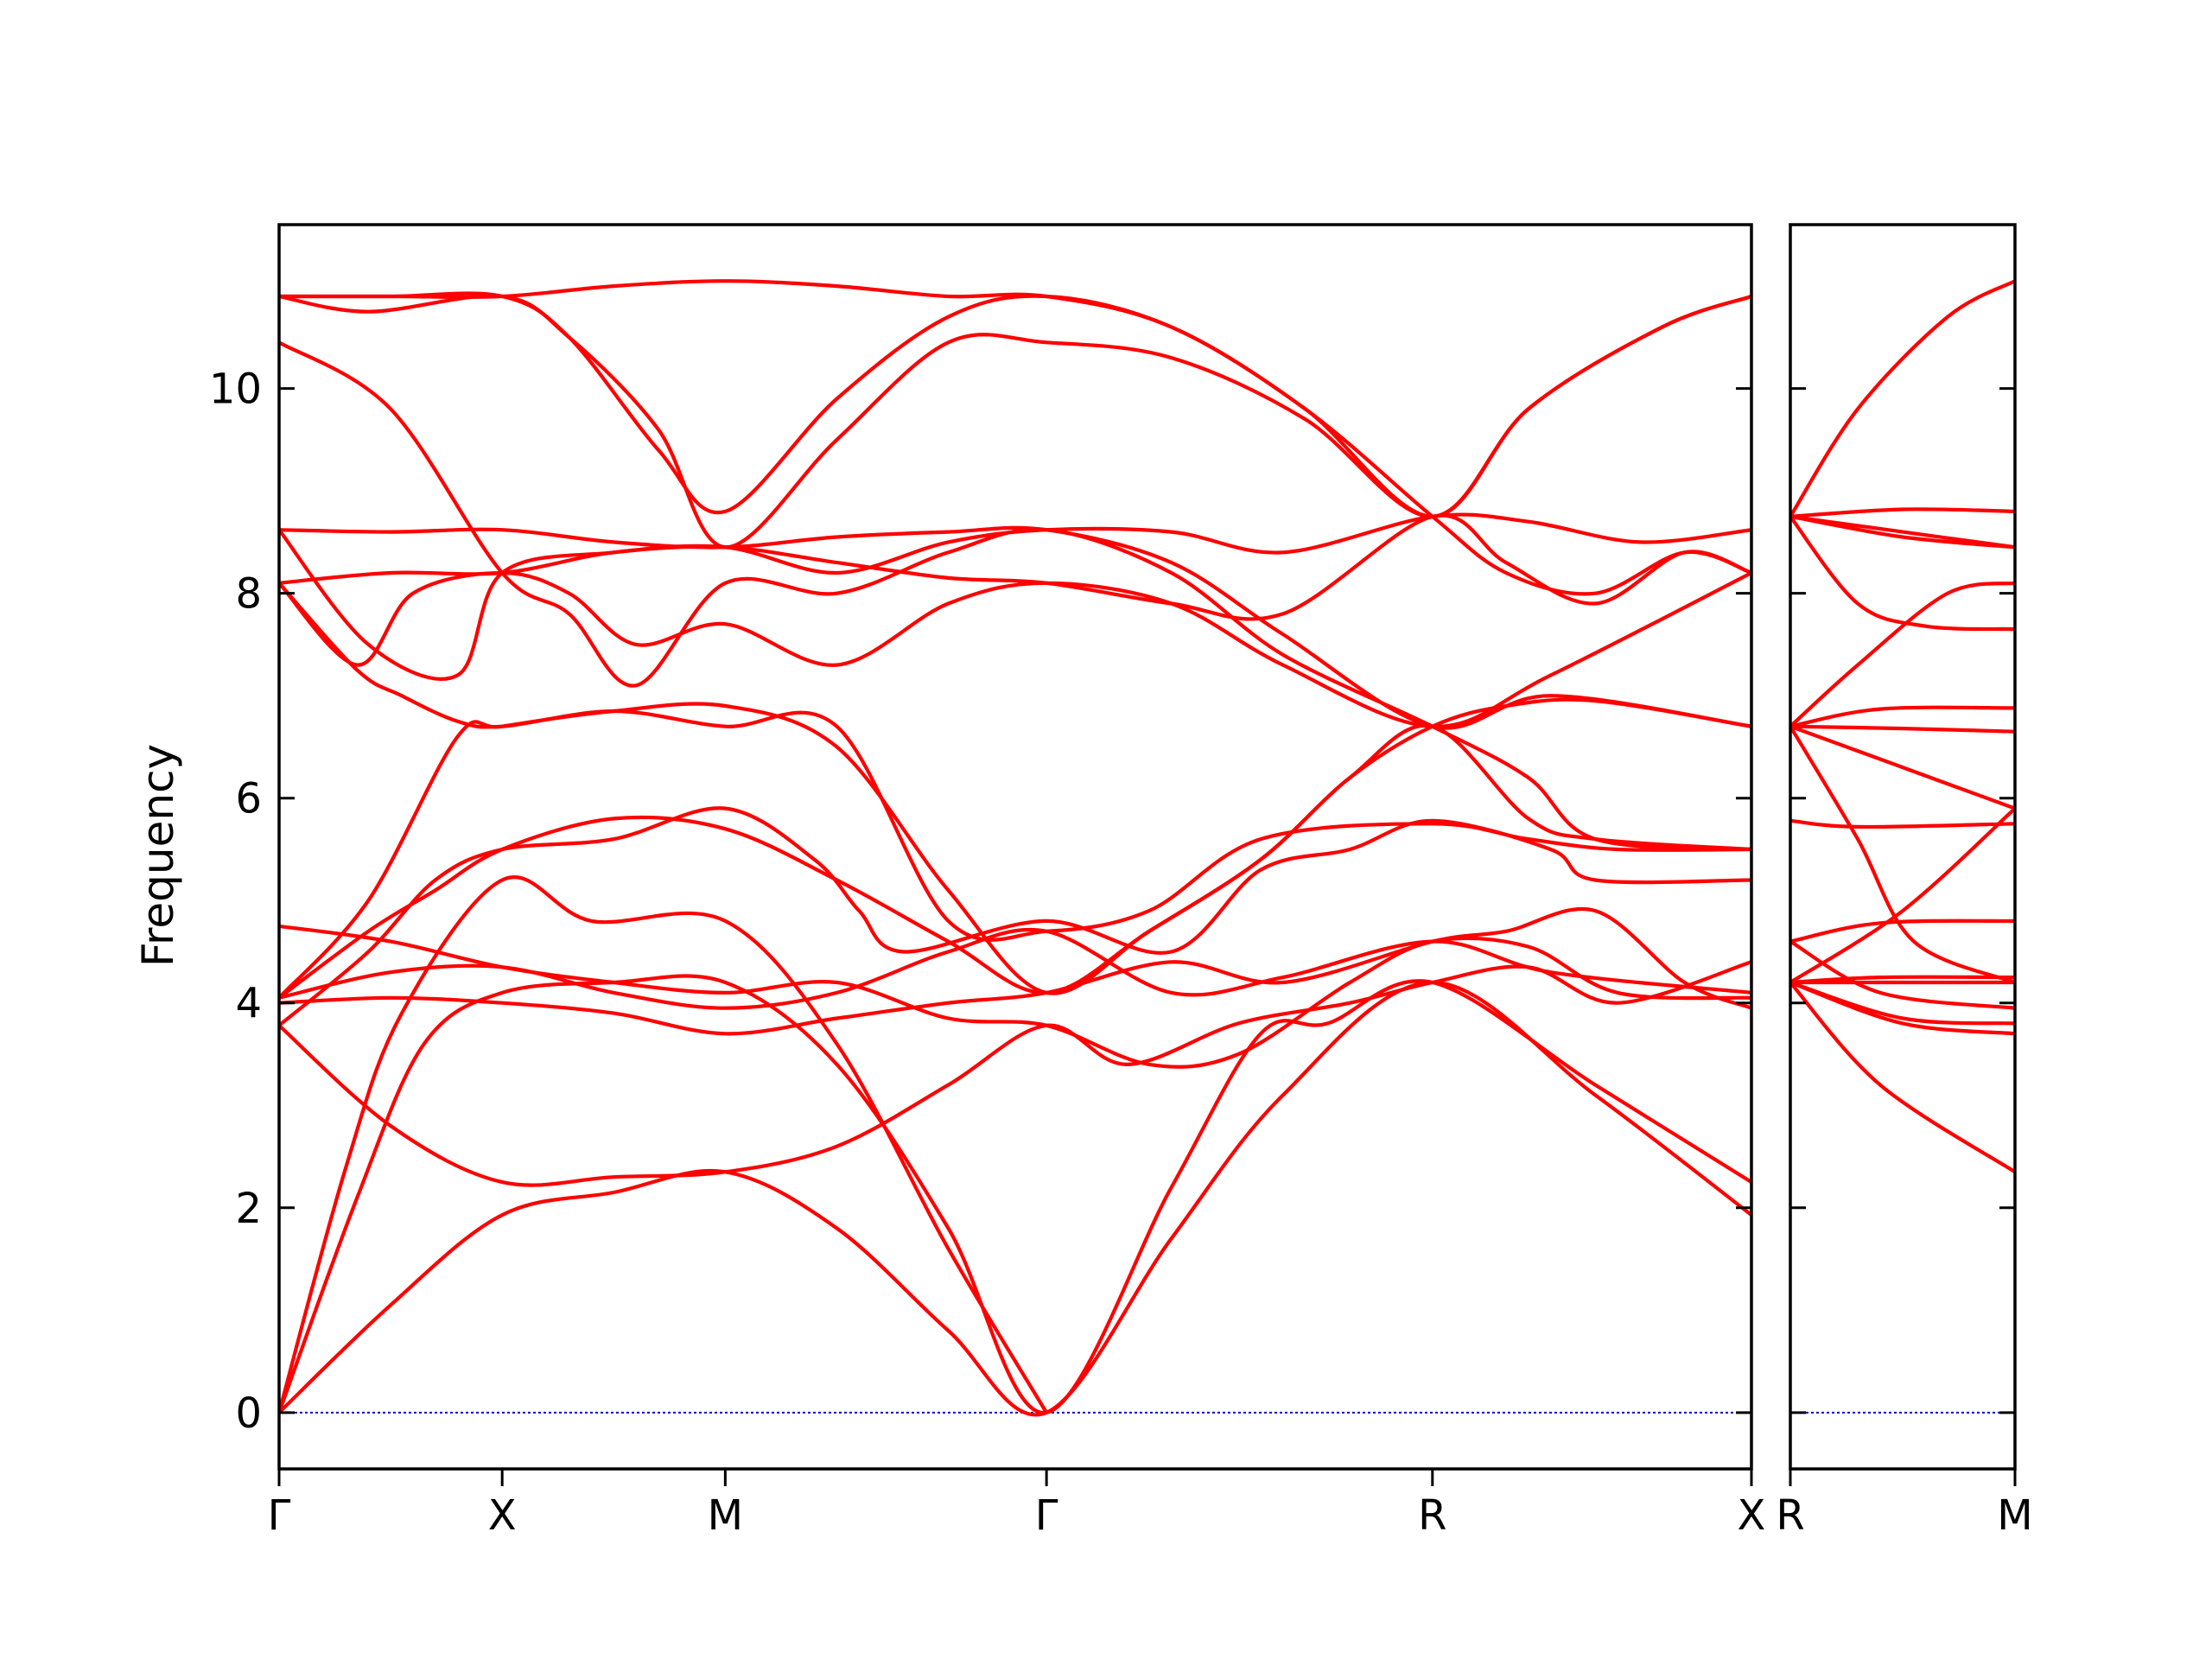 Image resolution: width=2212 pixels, height=1659 pixels. What do you see at coordinates (279, 1515) in the screenshot?
I see `kpoint-label-main-1: Γ` at bounding box center [279, 1515].